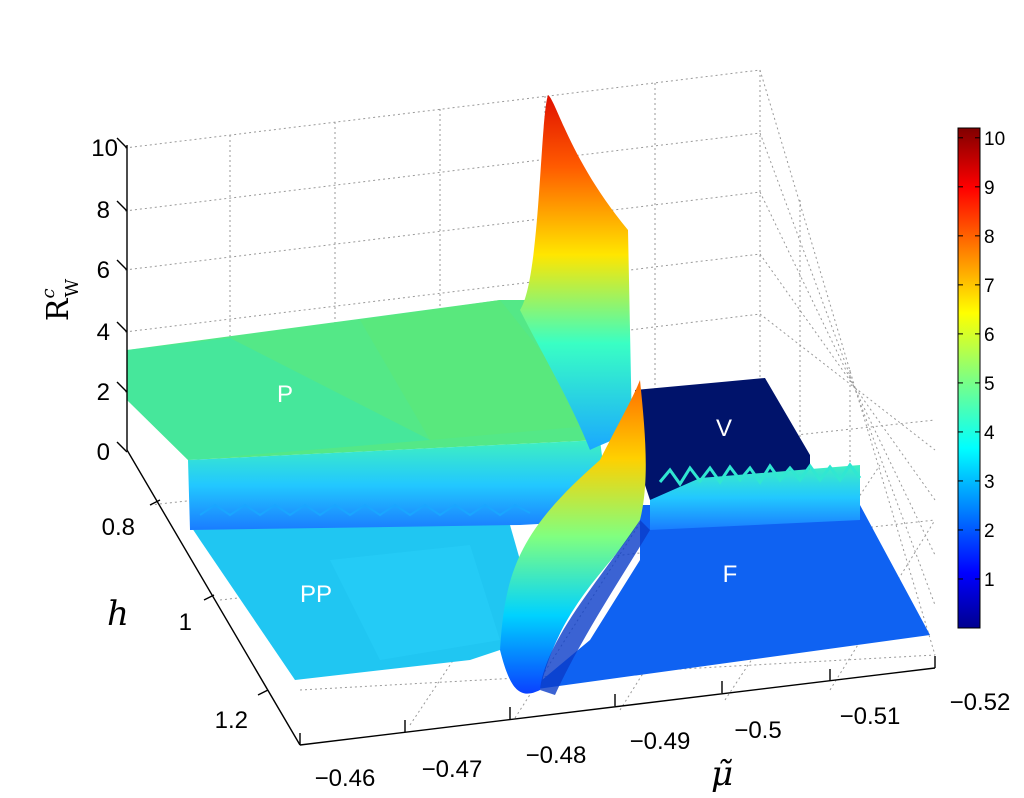  What do you see at coordinates (103, 392) in the screenshot?
I see `z-tick-label: 2` at bounding box center [103, 392].